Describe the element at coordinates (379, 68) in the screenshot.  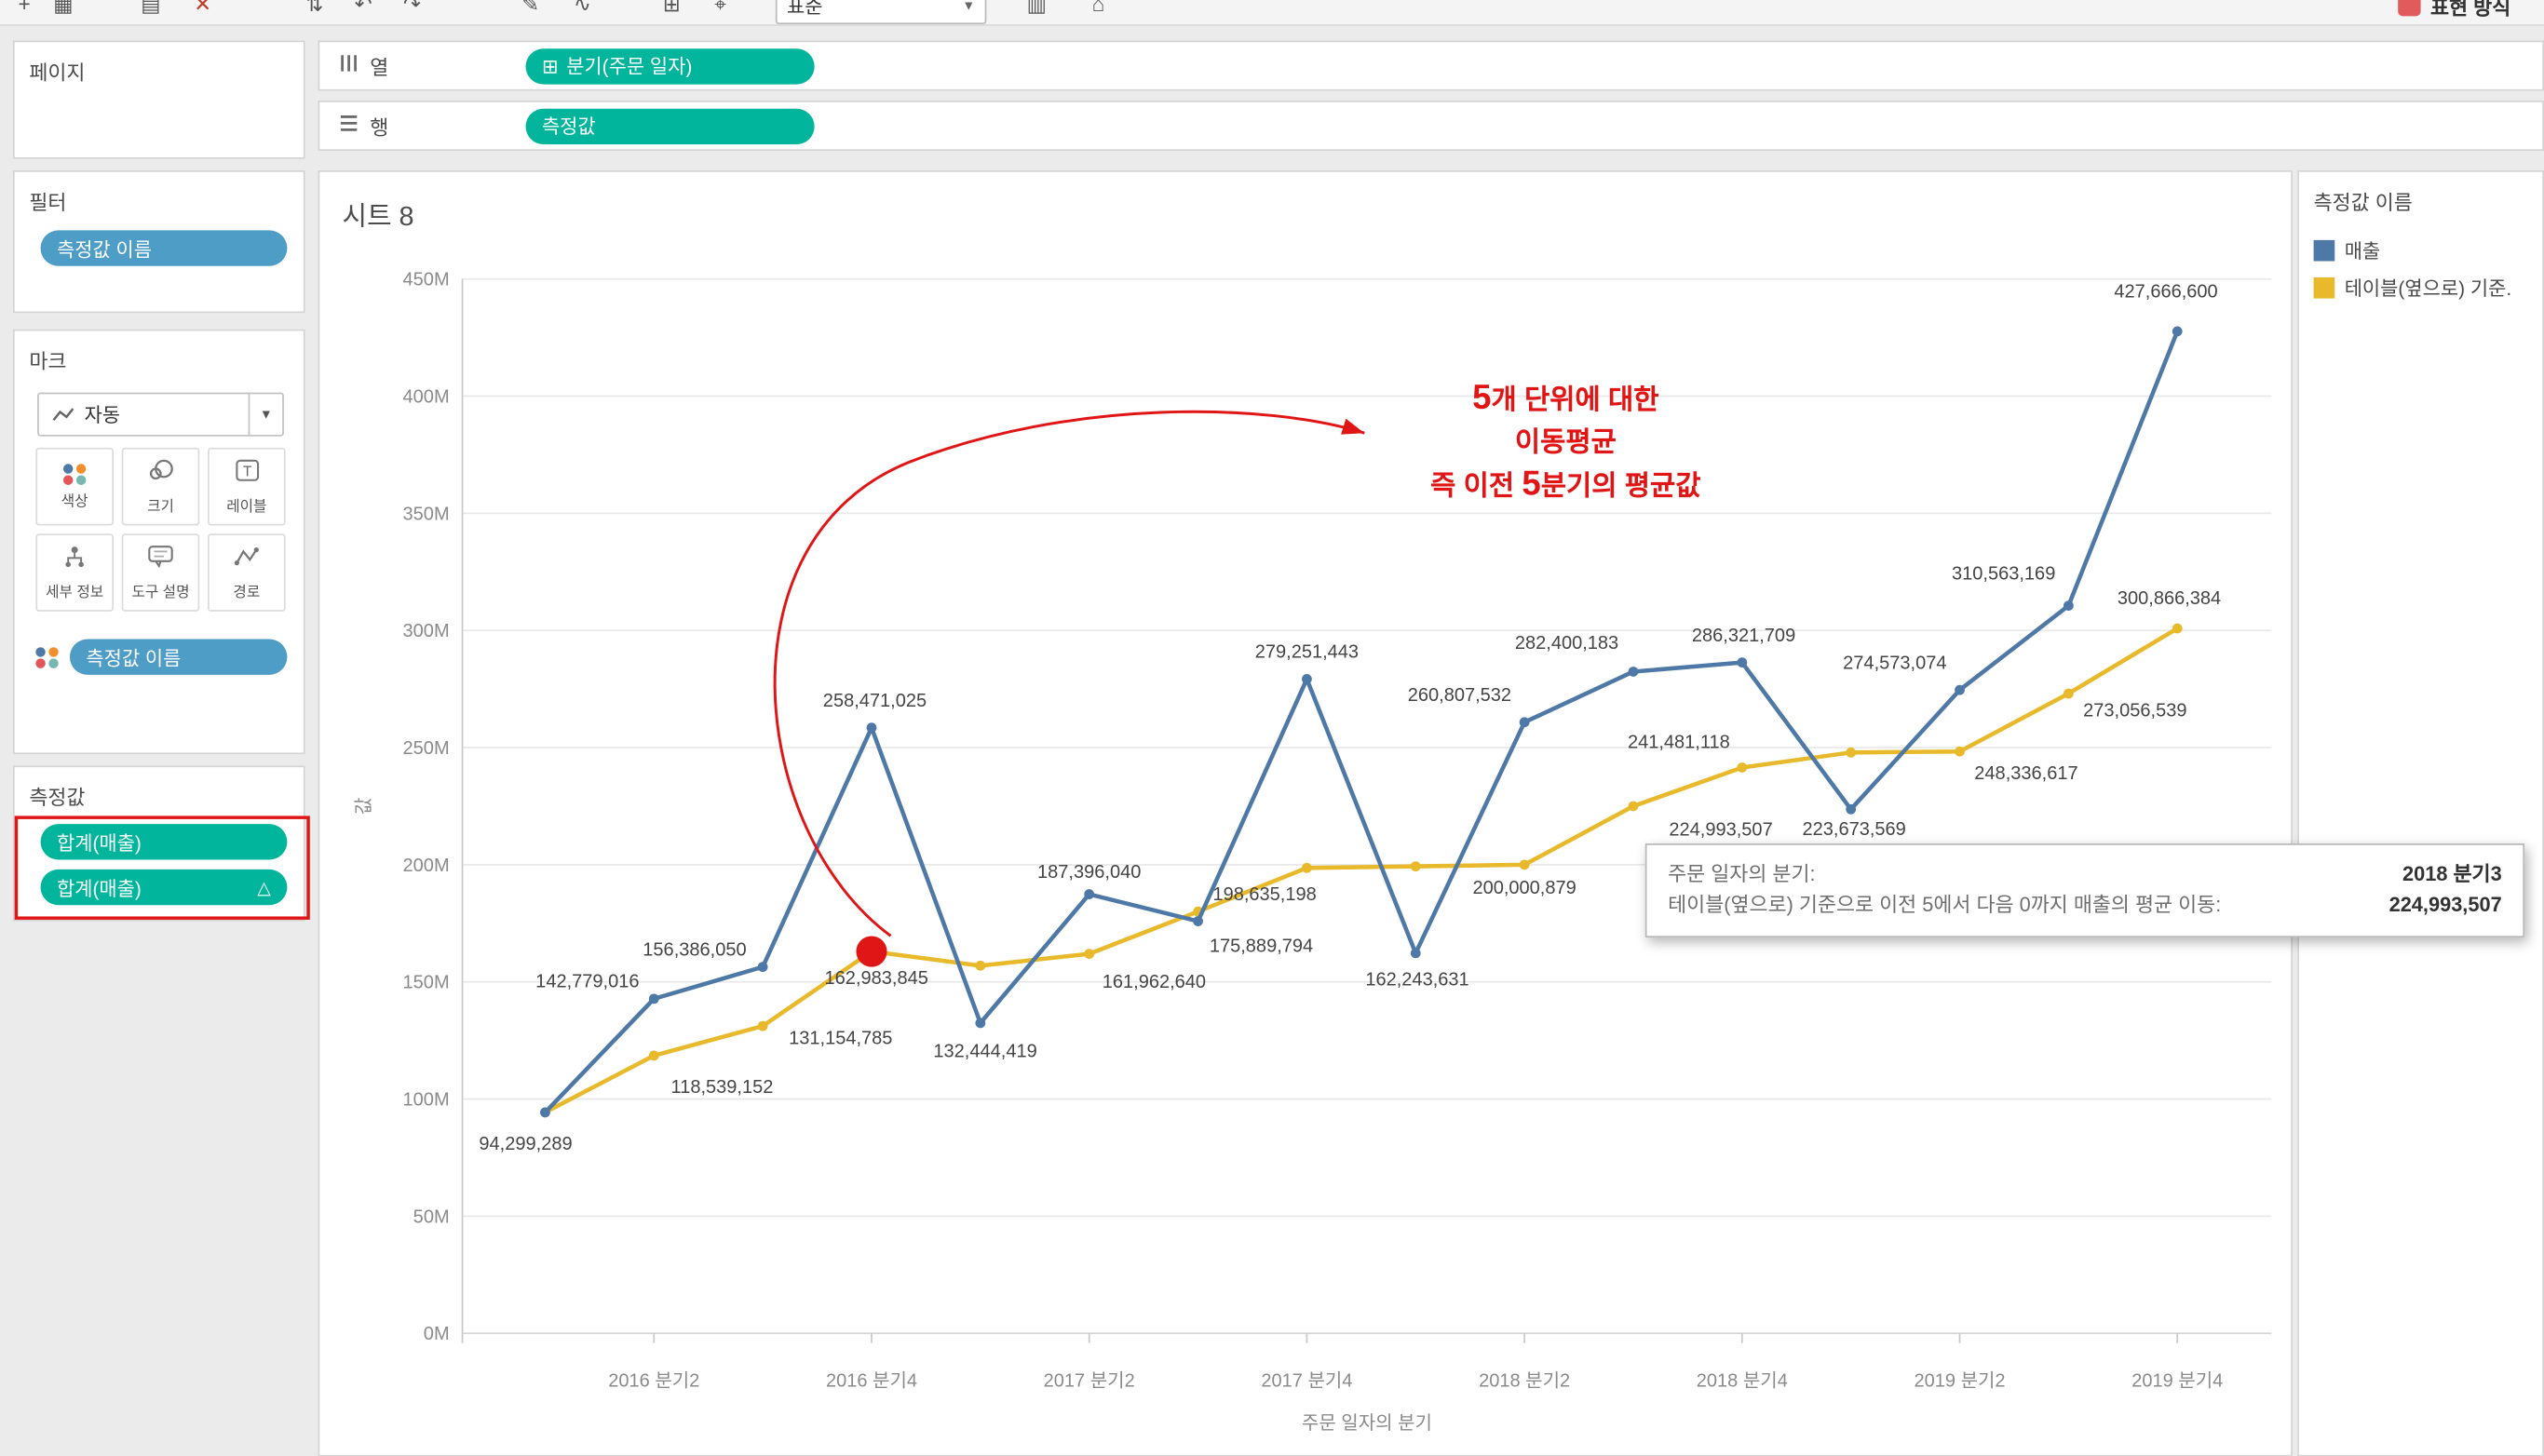
I see `columns-shelf-text: 열` at that location.